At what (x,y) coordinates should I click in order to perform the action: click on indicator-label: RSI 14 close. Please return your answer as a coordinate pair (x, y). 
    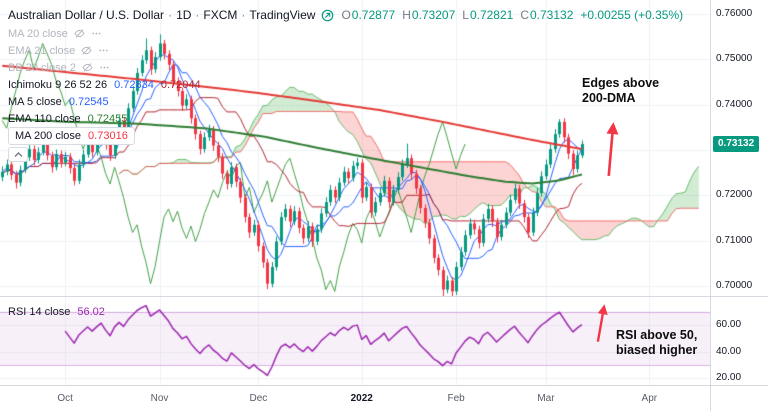
    Looking at the image, I should click on (39, 311).